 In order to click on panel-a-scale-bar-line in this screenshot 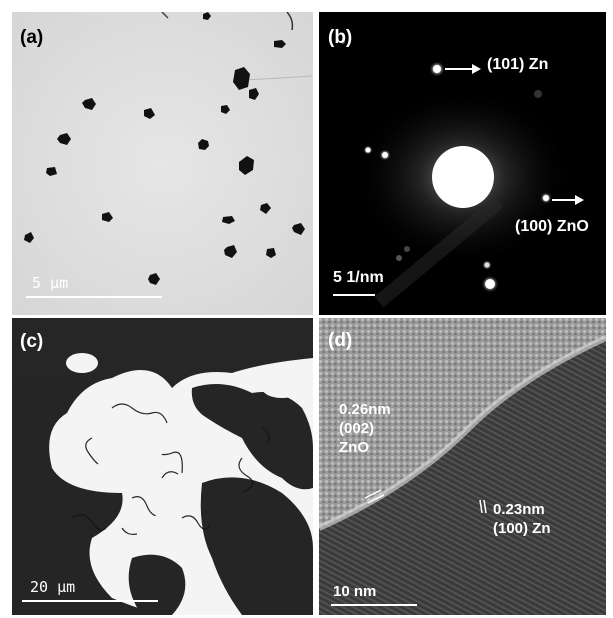, I will do `click(94, 297)`.